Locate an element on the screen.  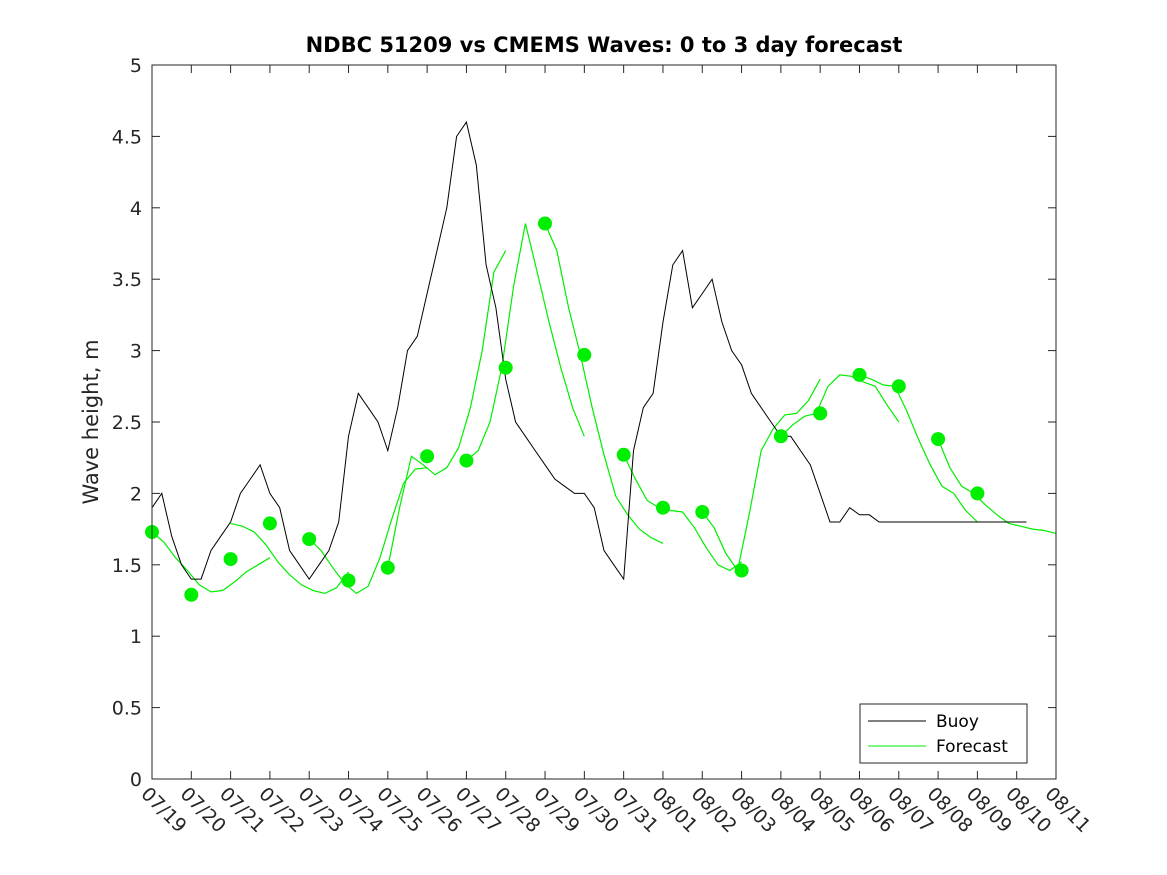
y-tick-label: 1 is located at coordinates (136, 637).